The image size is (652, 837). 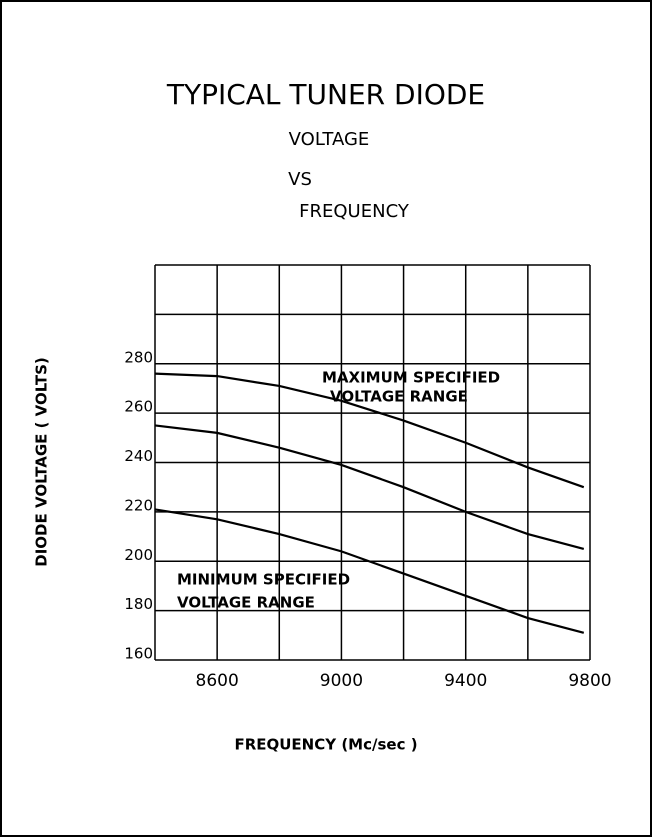 I want to click on x-tick-label: 8600, so click(x=217, y=681).